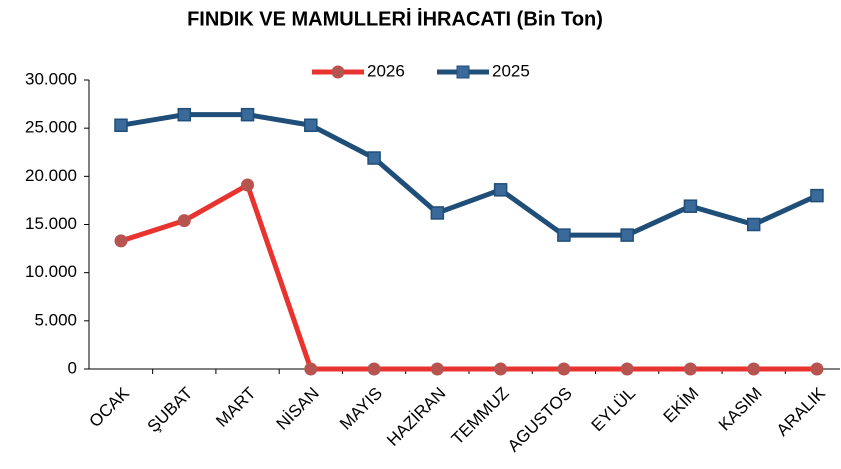  Describe the element at coordinates (109, 407) in the screenshot. I see `x-tick-label: OCAK` at that location.